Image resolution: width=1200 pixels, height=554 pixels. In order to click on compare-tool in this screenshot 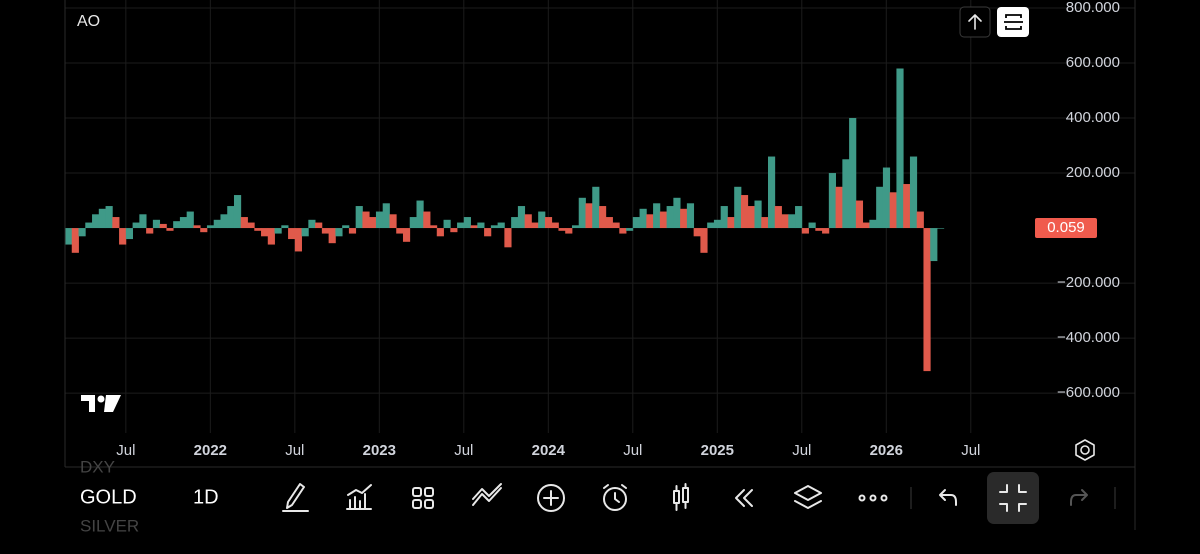, I will do `click(487, 494)`.